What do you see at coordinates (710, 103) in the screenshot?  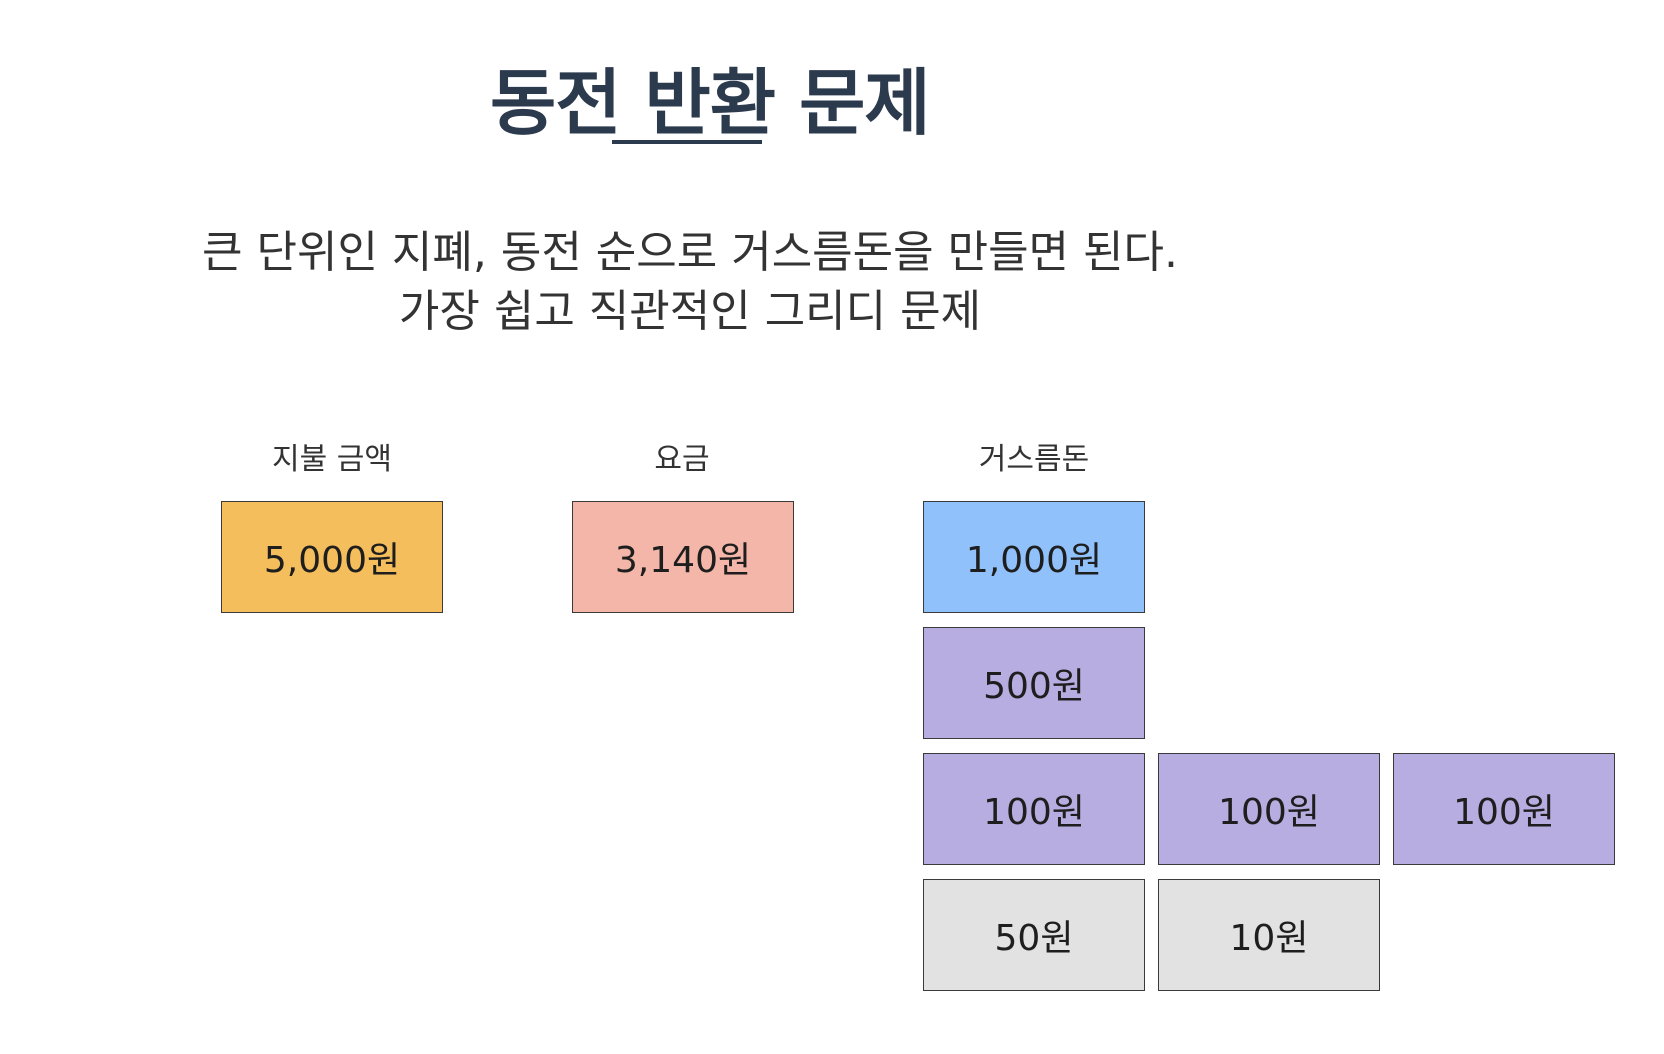 I see `page-title: 동전 반환 문제` at bounding box center [710, 103].